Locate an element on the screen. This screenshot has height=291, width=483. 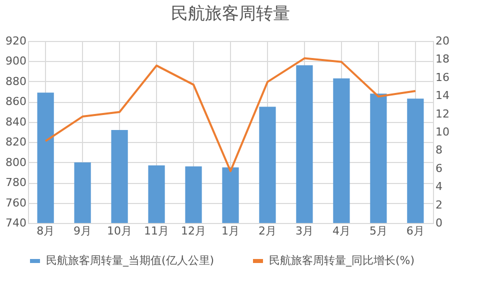
y-tick-label: 840 is located at coordinates (16, 121).